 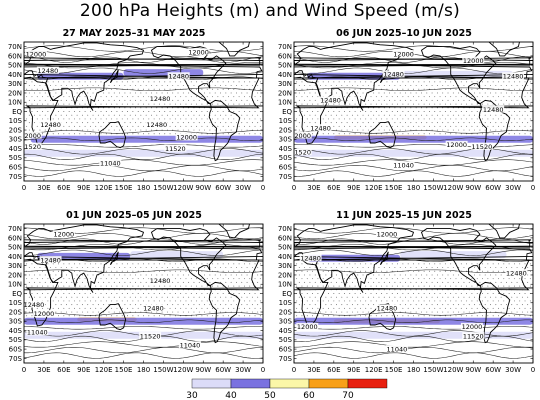 I want to click on lon-tick-label: 60E, so click(x=63, y=188).